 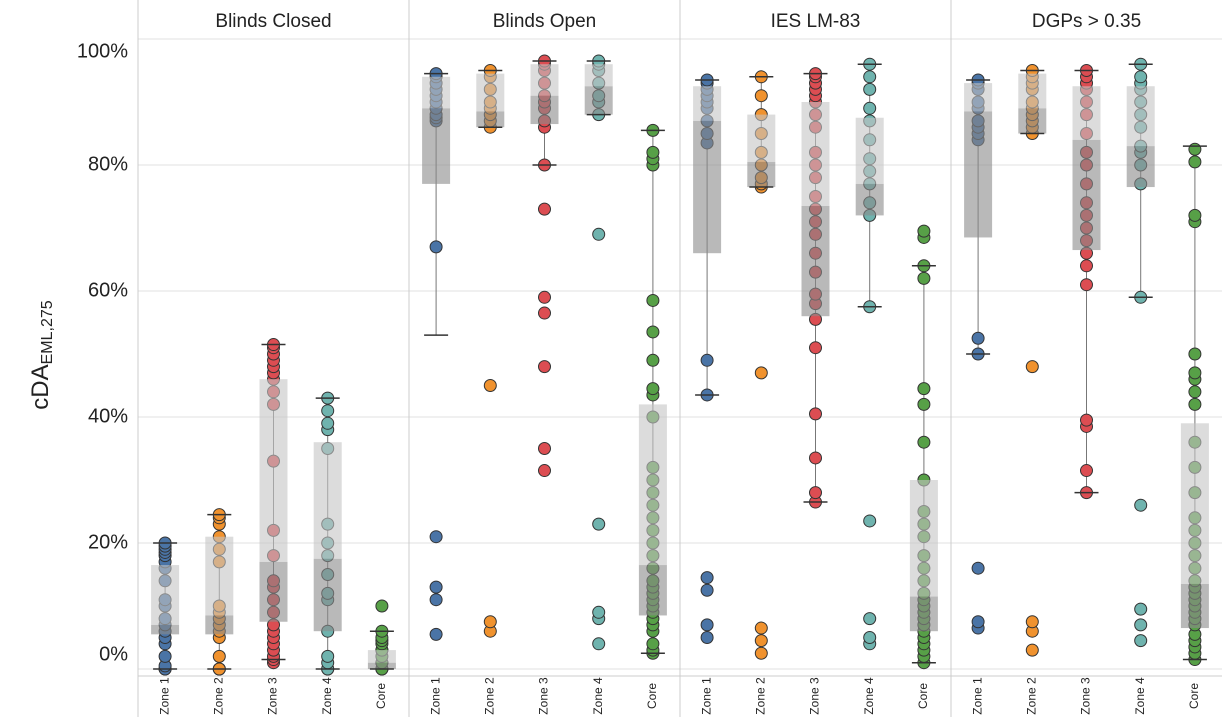 What do you see at coordinates (273, 21) in the screenshot?
I see `panel-title: Blinds Closed` at bounding box center [273, 21].